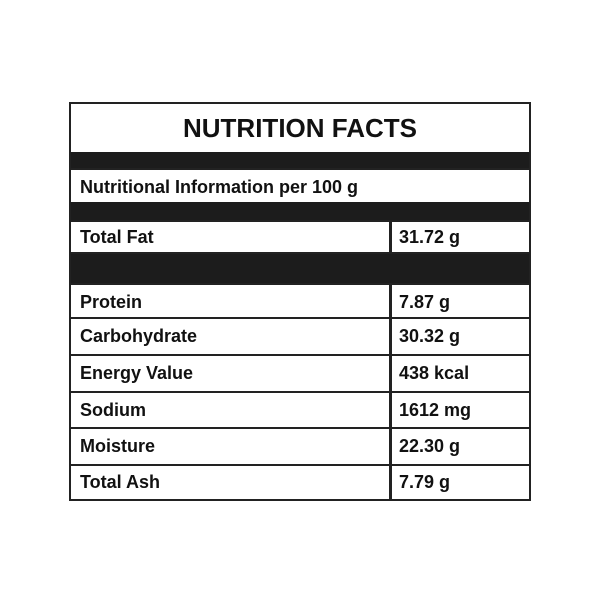 This screenshot has width=600, height=600. I want to click on row-value: 22.30 g, so click(430, 446).